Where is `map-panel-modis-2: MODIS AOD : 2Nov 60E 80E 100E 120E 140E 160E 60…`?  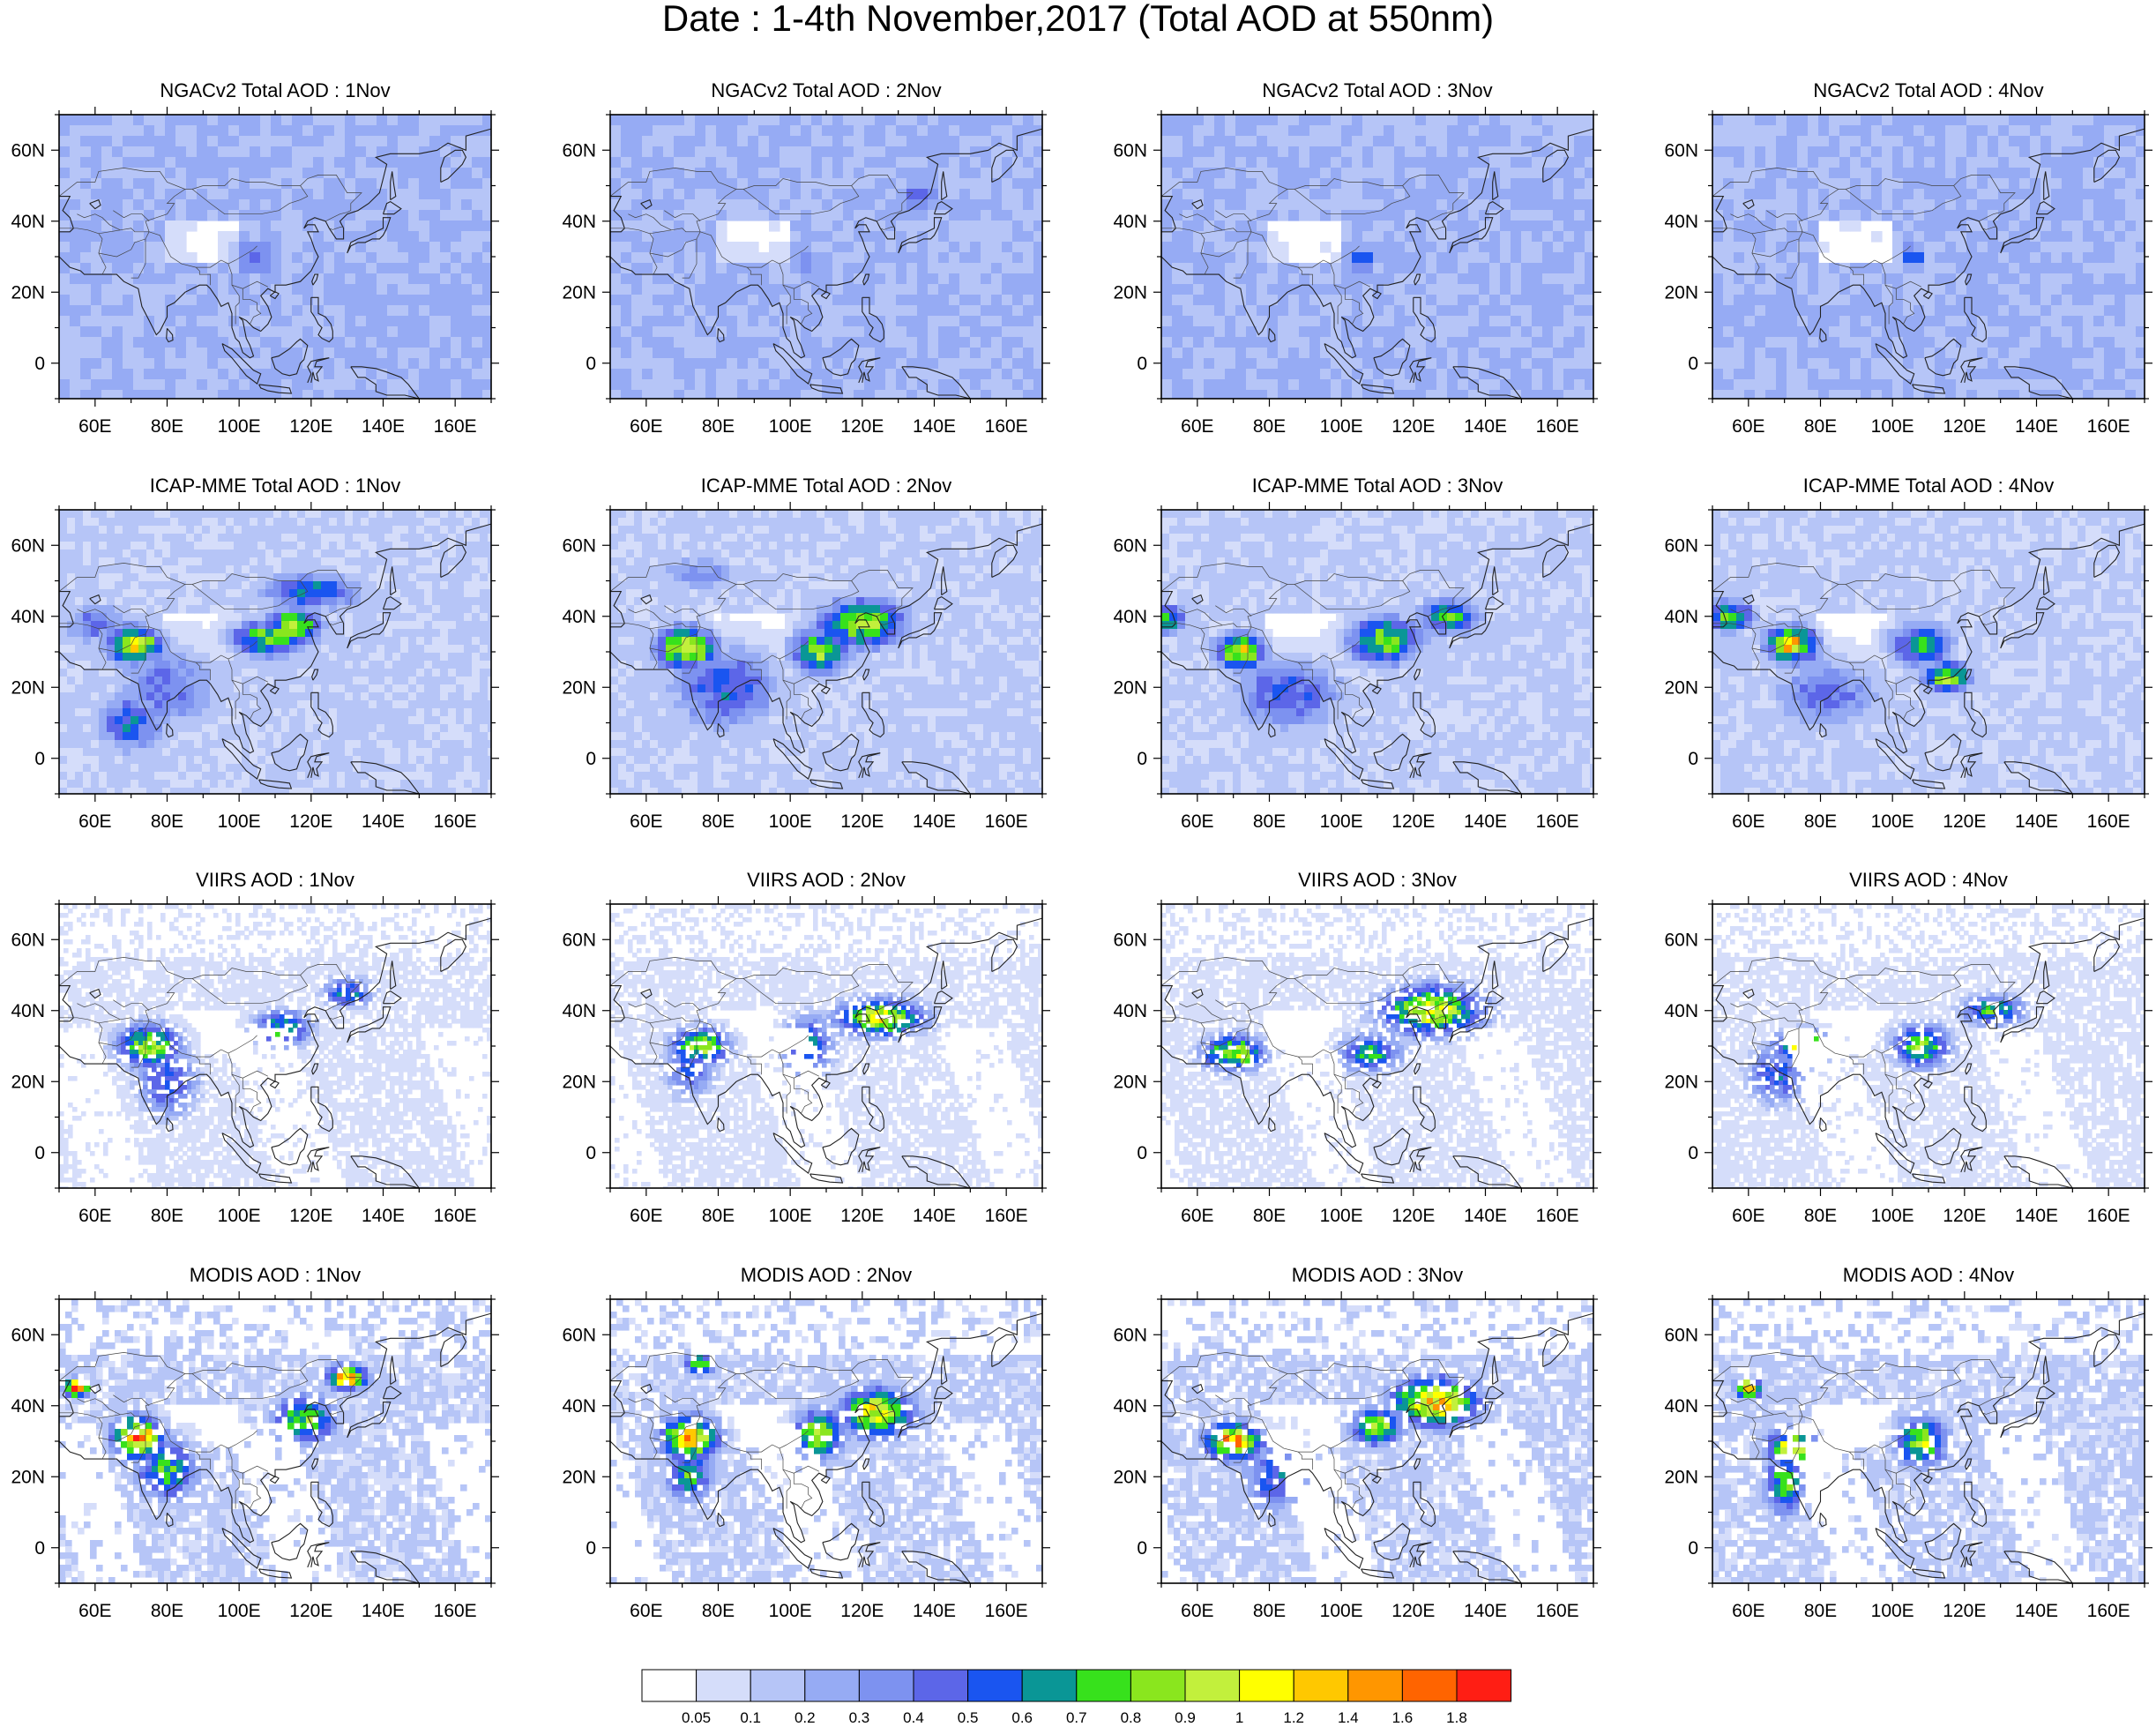
map-panel-modis-2: MODIS AOD : 2Nov 60E 80E 100E 120E 140E 160E 60… is located at coordinates (815, 1453).